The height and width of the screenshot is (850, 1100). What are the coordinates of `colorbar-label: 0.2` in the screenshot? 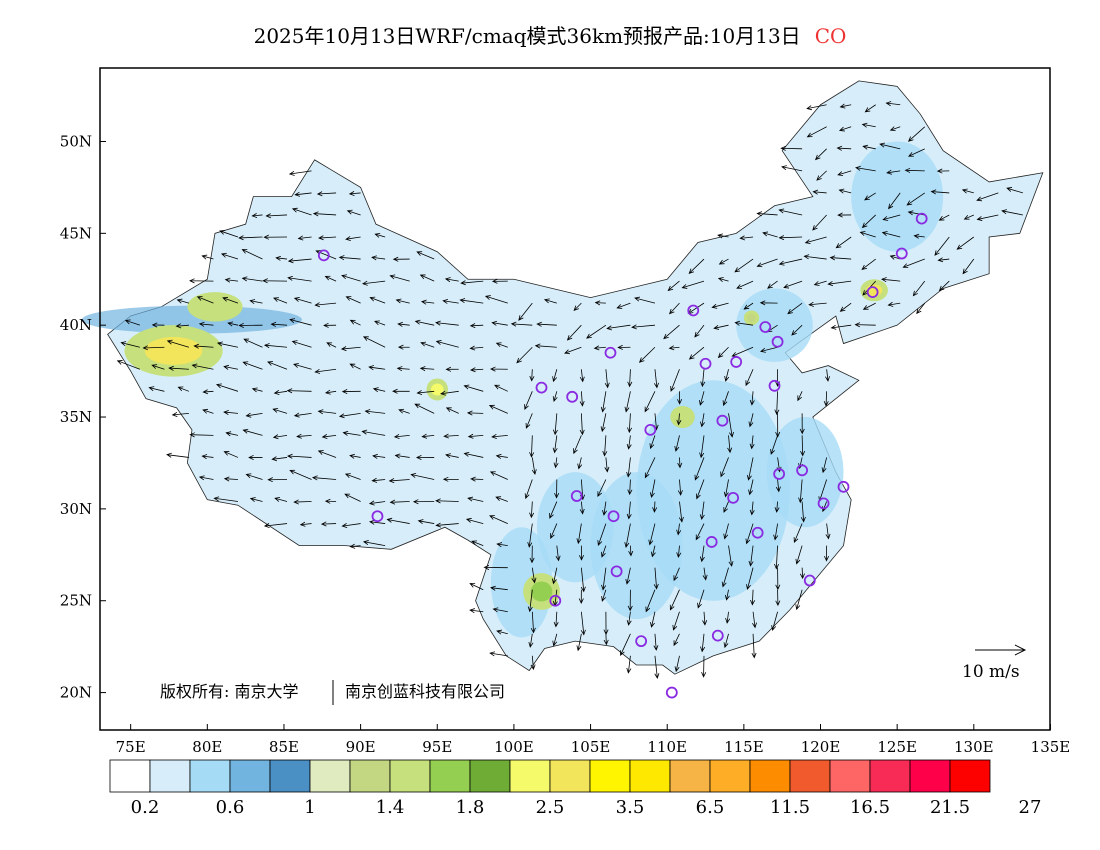 It's located at (145, 807).